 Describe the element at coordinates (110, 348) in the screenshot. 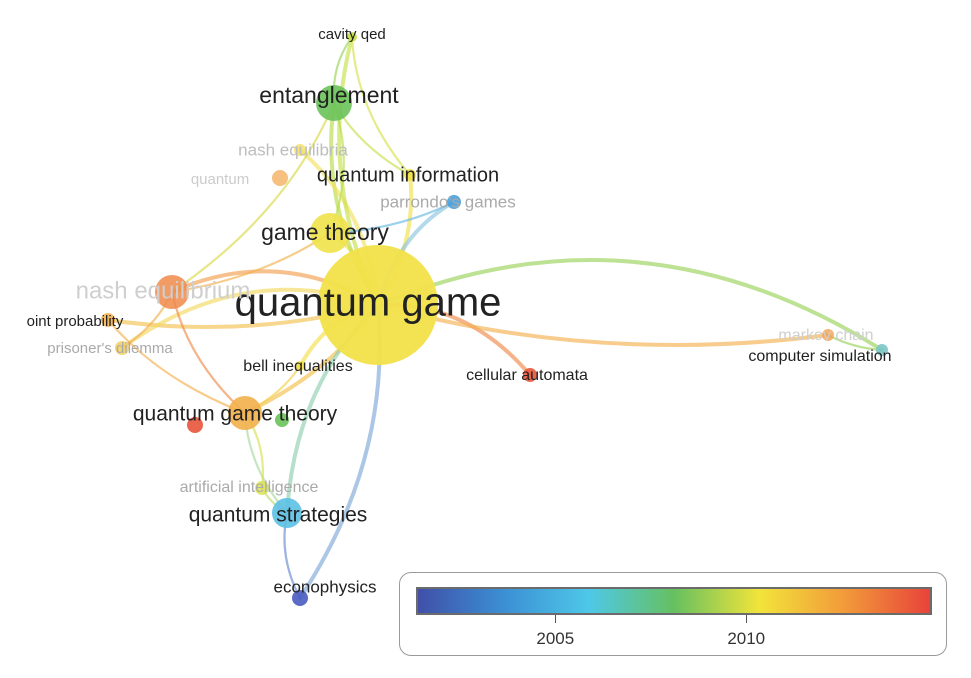

I see `label-prisoners-dilemma: prisoner's dilemma` at that location.